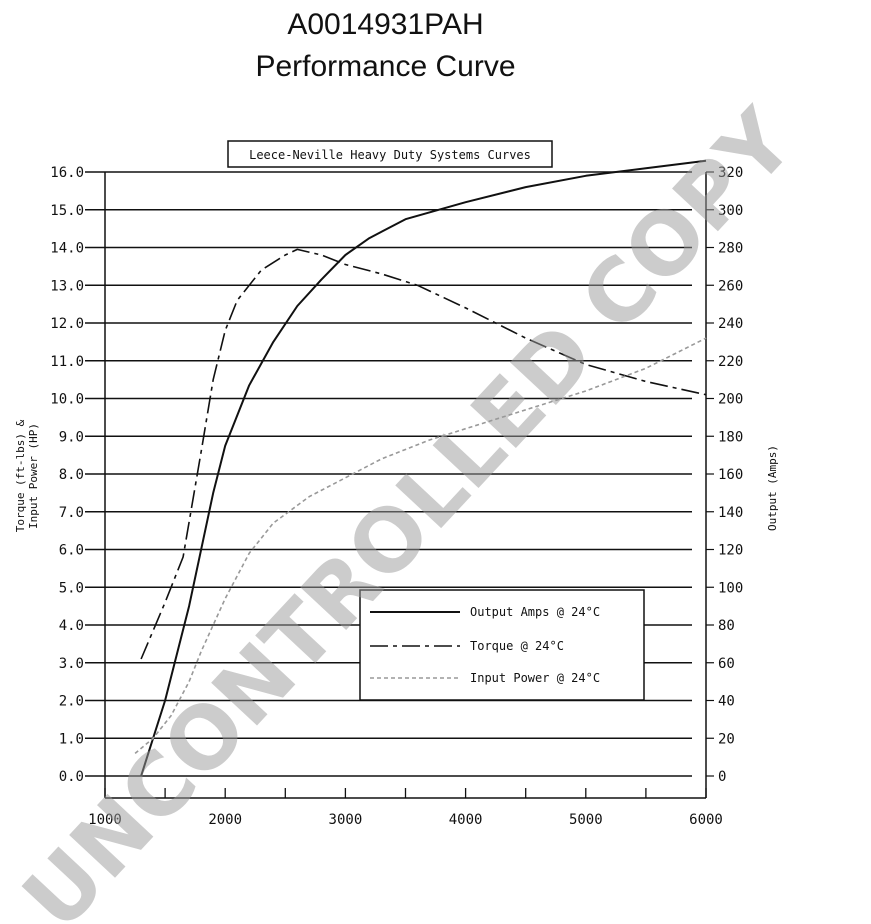  What do you see at coordinates (535, 678) in the screenshot?
I see `legend-entry-label: Input Power @ 24°C` at bounding box center [535, 678].